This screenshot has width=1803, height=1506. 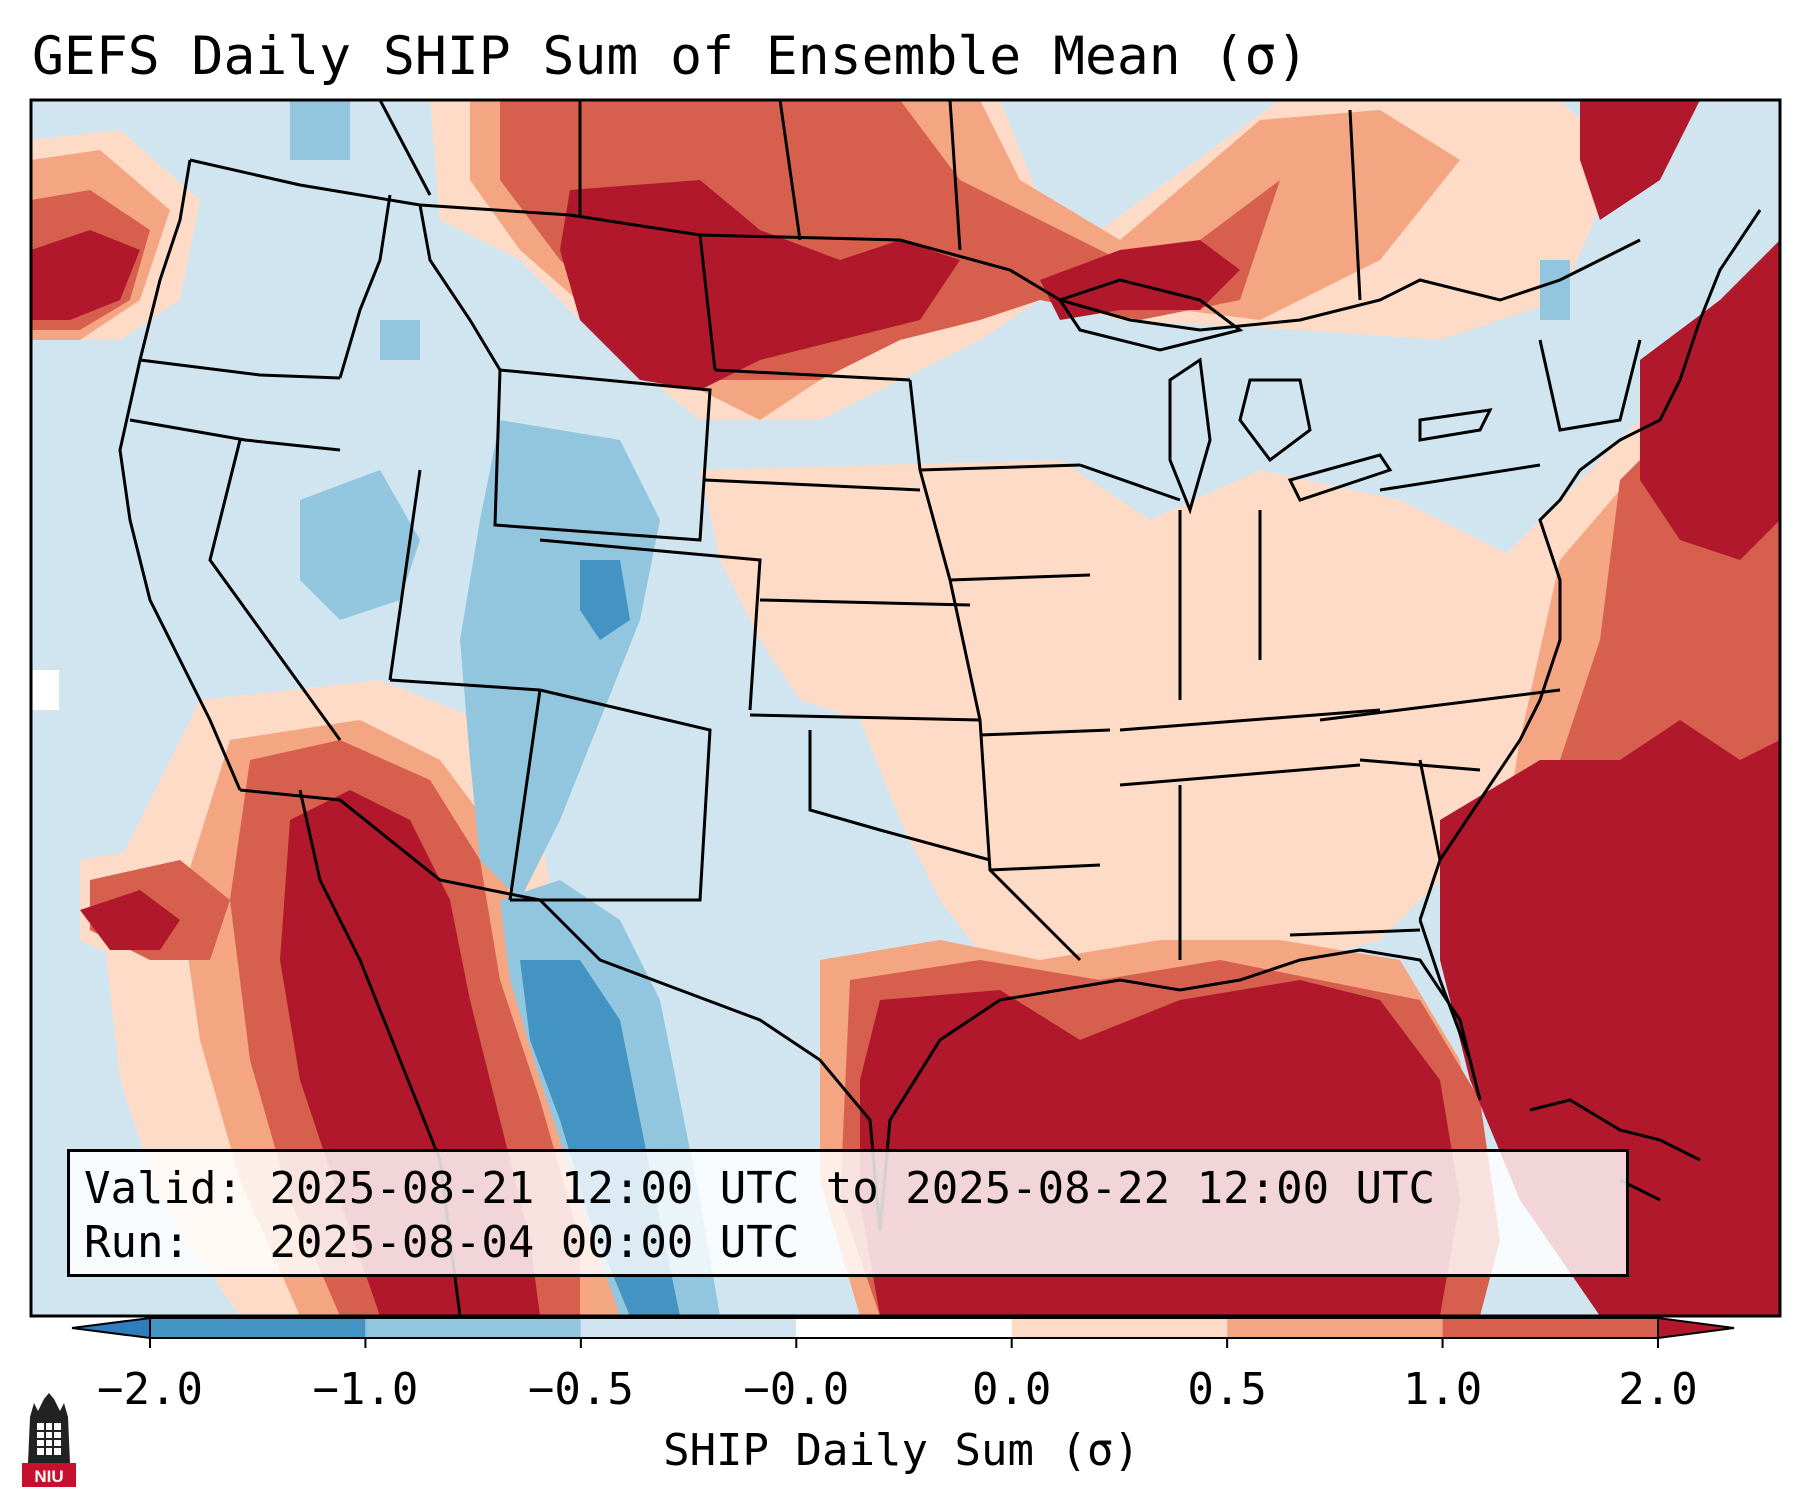 I want to click on colorbar-tick-label: 1.0, so click(x=1442, y=1389).